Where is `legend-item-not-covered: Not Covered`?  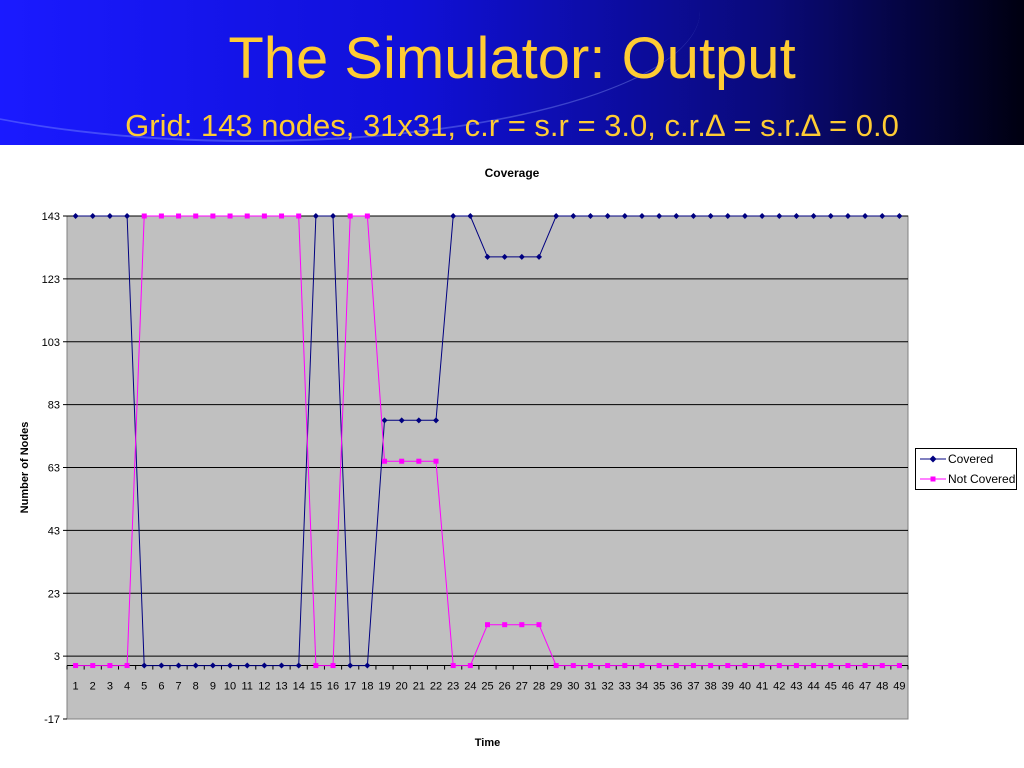
legend-item-not-covered: Not Covered is located at coordinates (966, 479).